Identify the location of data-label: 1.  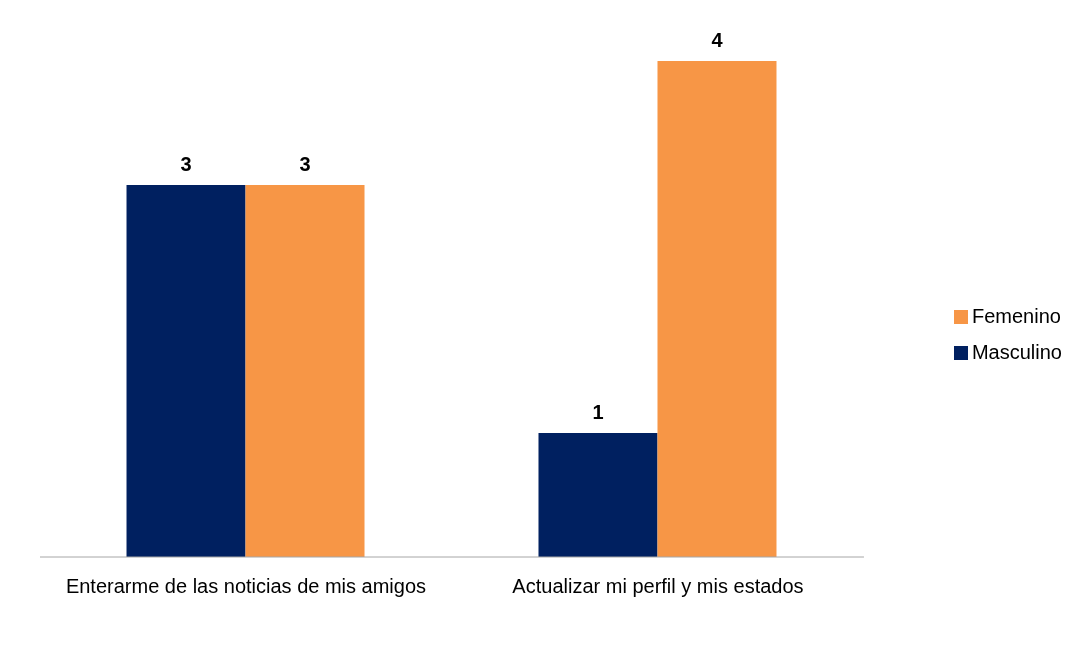
(598, 412).